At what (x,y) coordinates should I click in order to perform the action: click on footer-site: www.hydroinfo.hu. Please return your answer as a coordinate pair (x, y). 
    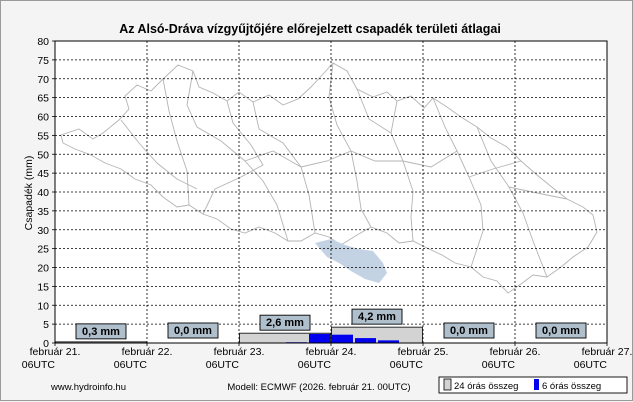
    Looking at the image, I should click on (88, 387).